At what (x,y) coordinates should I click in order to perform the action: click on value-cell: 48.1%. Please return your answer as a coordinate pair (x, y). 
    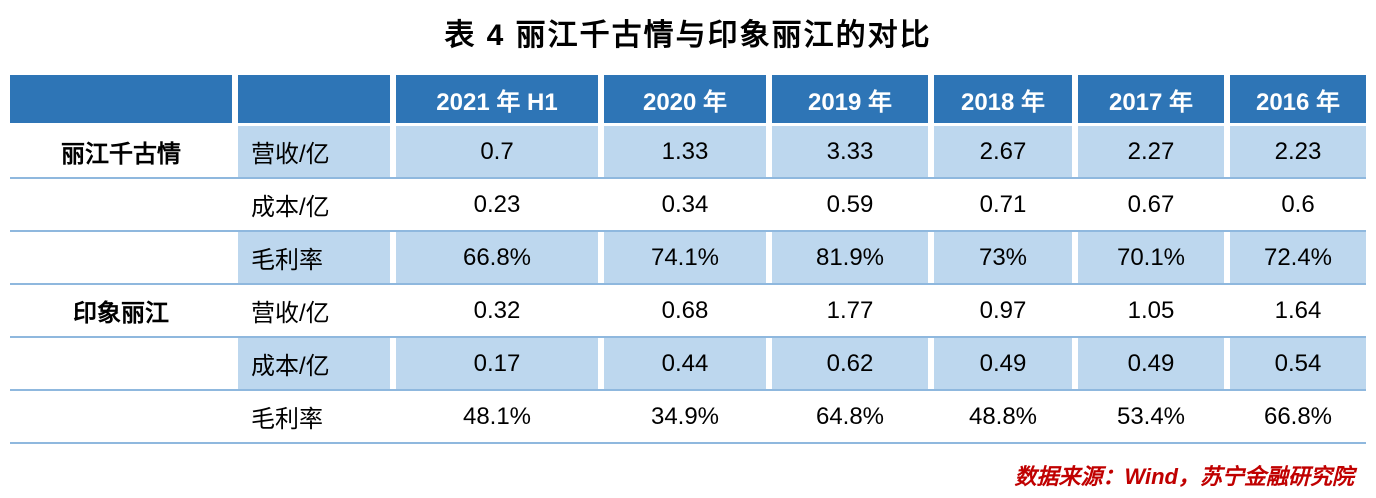
    Looking at the image, I should click on (497, 416).